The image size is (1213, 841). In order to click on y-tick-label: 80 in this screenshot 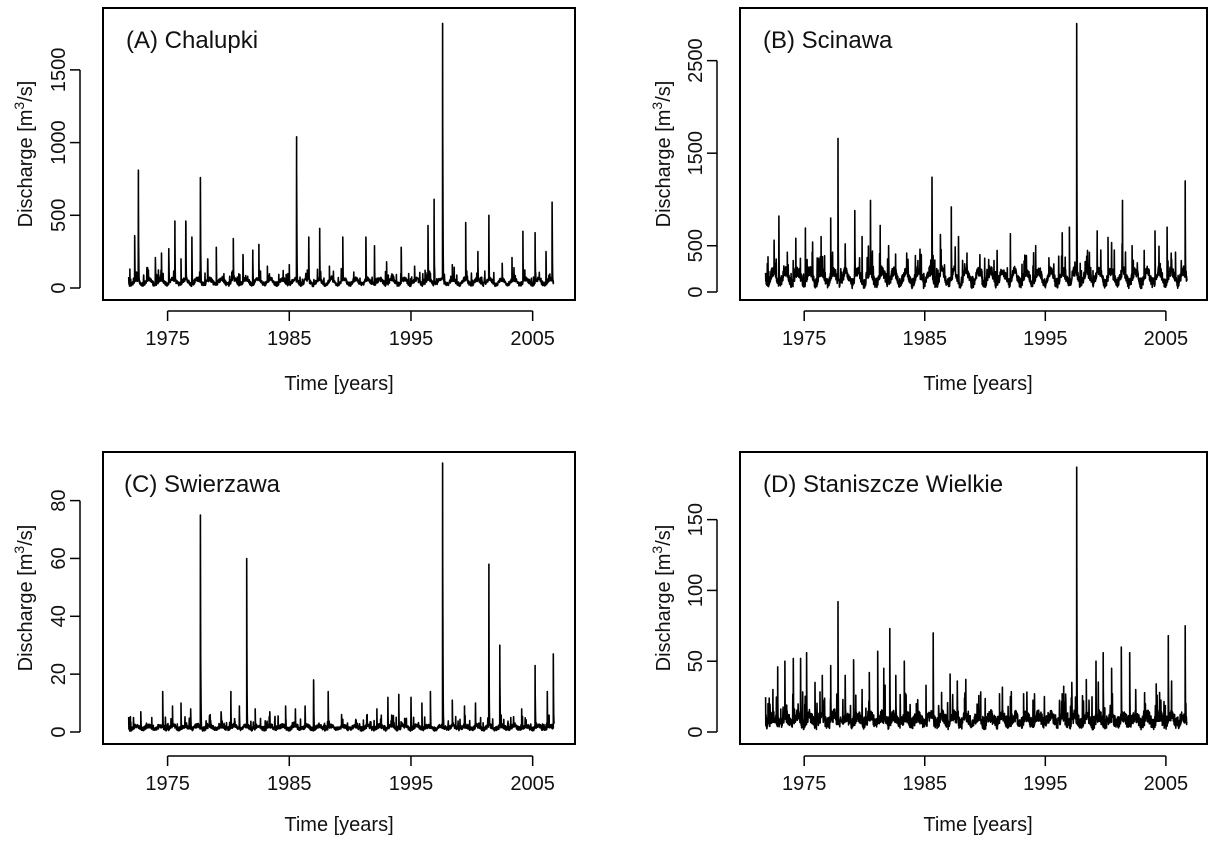, I will do `click(59, 500)`.